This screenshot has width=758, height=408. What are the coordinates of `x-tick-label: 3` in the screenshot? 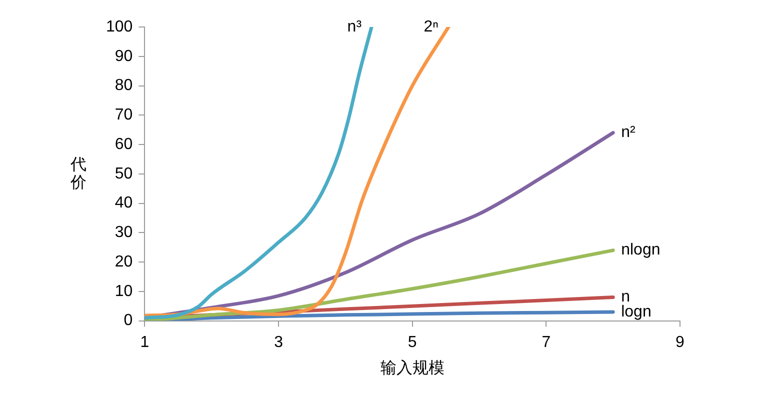 It's located at (279, 342).